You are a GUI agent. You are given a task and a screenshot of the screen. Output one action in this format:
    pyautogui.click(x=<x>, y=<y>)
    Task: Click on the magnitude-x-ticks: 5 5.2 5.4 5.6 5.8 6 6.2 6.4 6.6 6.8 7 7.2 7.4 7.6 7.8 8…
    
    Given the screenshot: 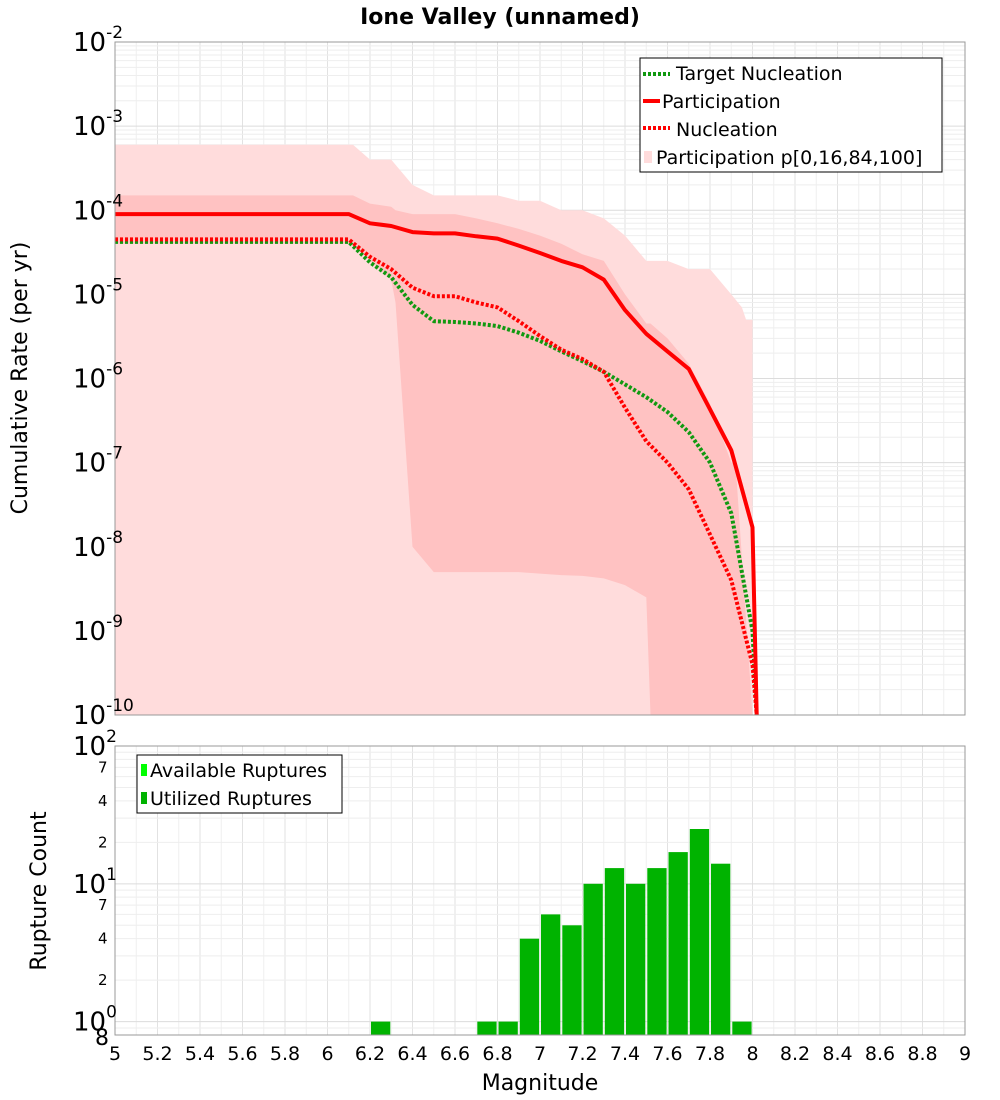 What is the action you would take?
    pyautogui.click(x=540, y=1054)
    